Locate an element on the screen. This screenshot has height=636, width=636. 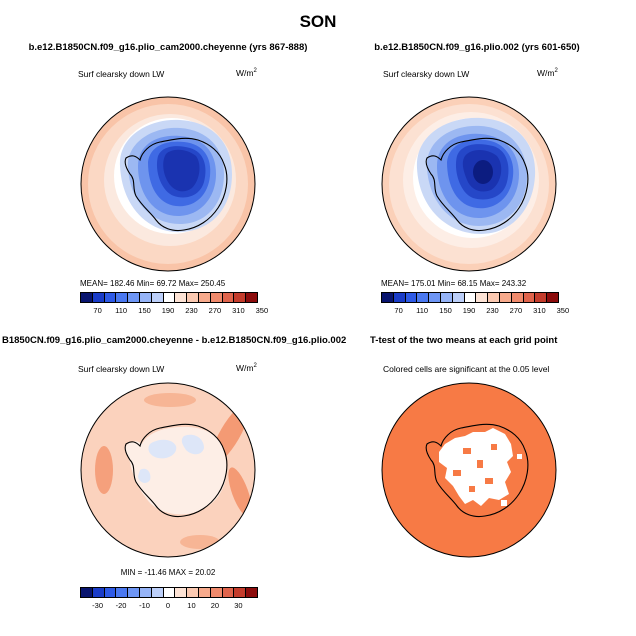
panel-1-legend-bar is located at coordinates (169, 297).